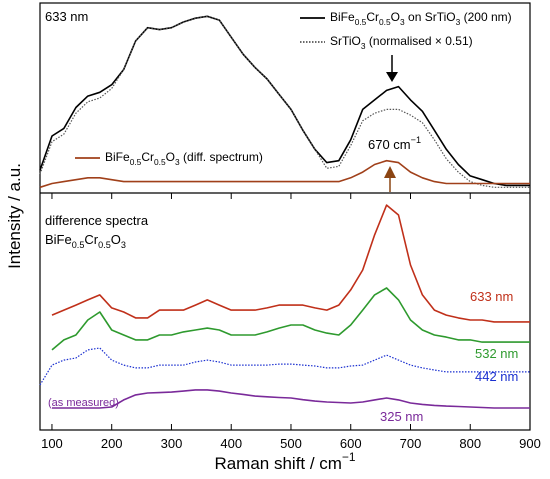  What do you see at coordinates (394, 143) in the screenshot?
I see `annotation: 670 cm−1` at bounding box center [394, 143].